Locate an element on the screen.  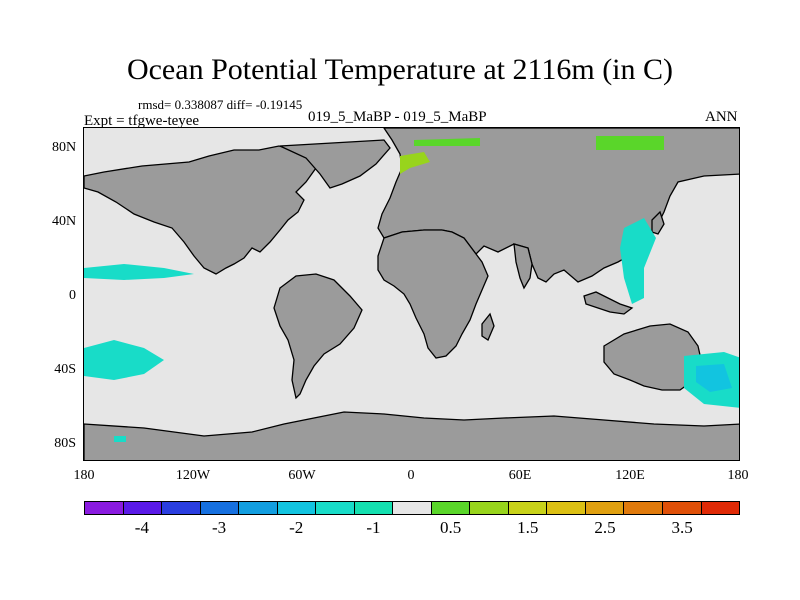
north-america-landmass is located at coordinates (200, 210).